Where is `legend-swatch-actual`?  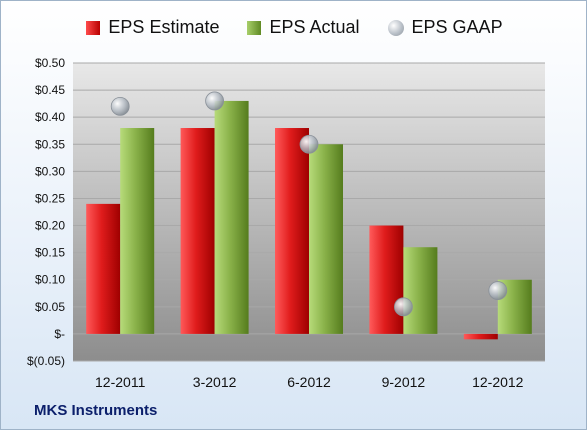 legend-swatch-actual is located at coordinates (254, 27).